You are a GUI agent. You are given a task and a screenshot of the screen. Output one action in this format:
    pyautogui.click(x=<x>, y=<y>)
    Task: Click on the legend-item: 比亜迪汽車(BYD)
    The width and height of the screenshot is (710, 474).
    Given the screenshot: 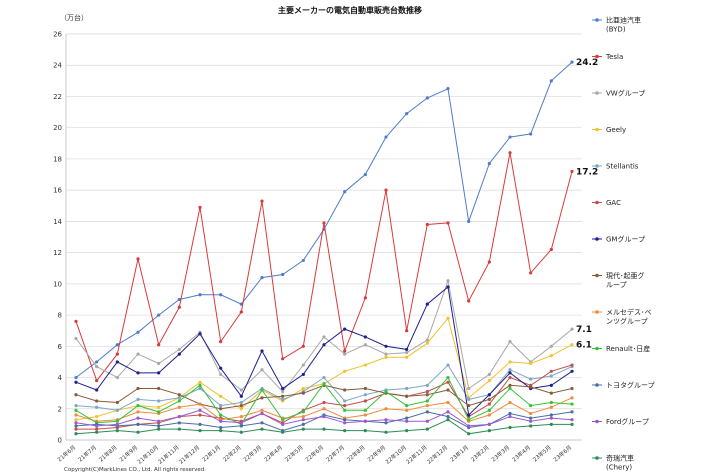 What is the action you would take?
    pyautogui.click(x=616, y=25)
    